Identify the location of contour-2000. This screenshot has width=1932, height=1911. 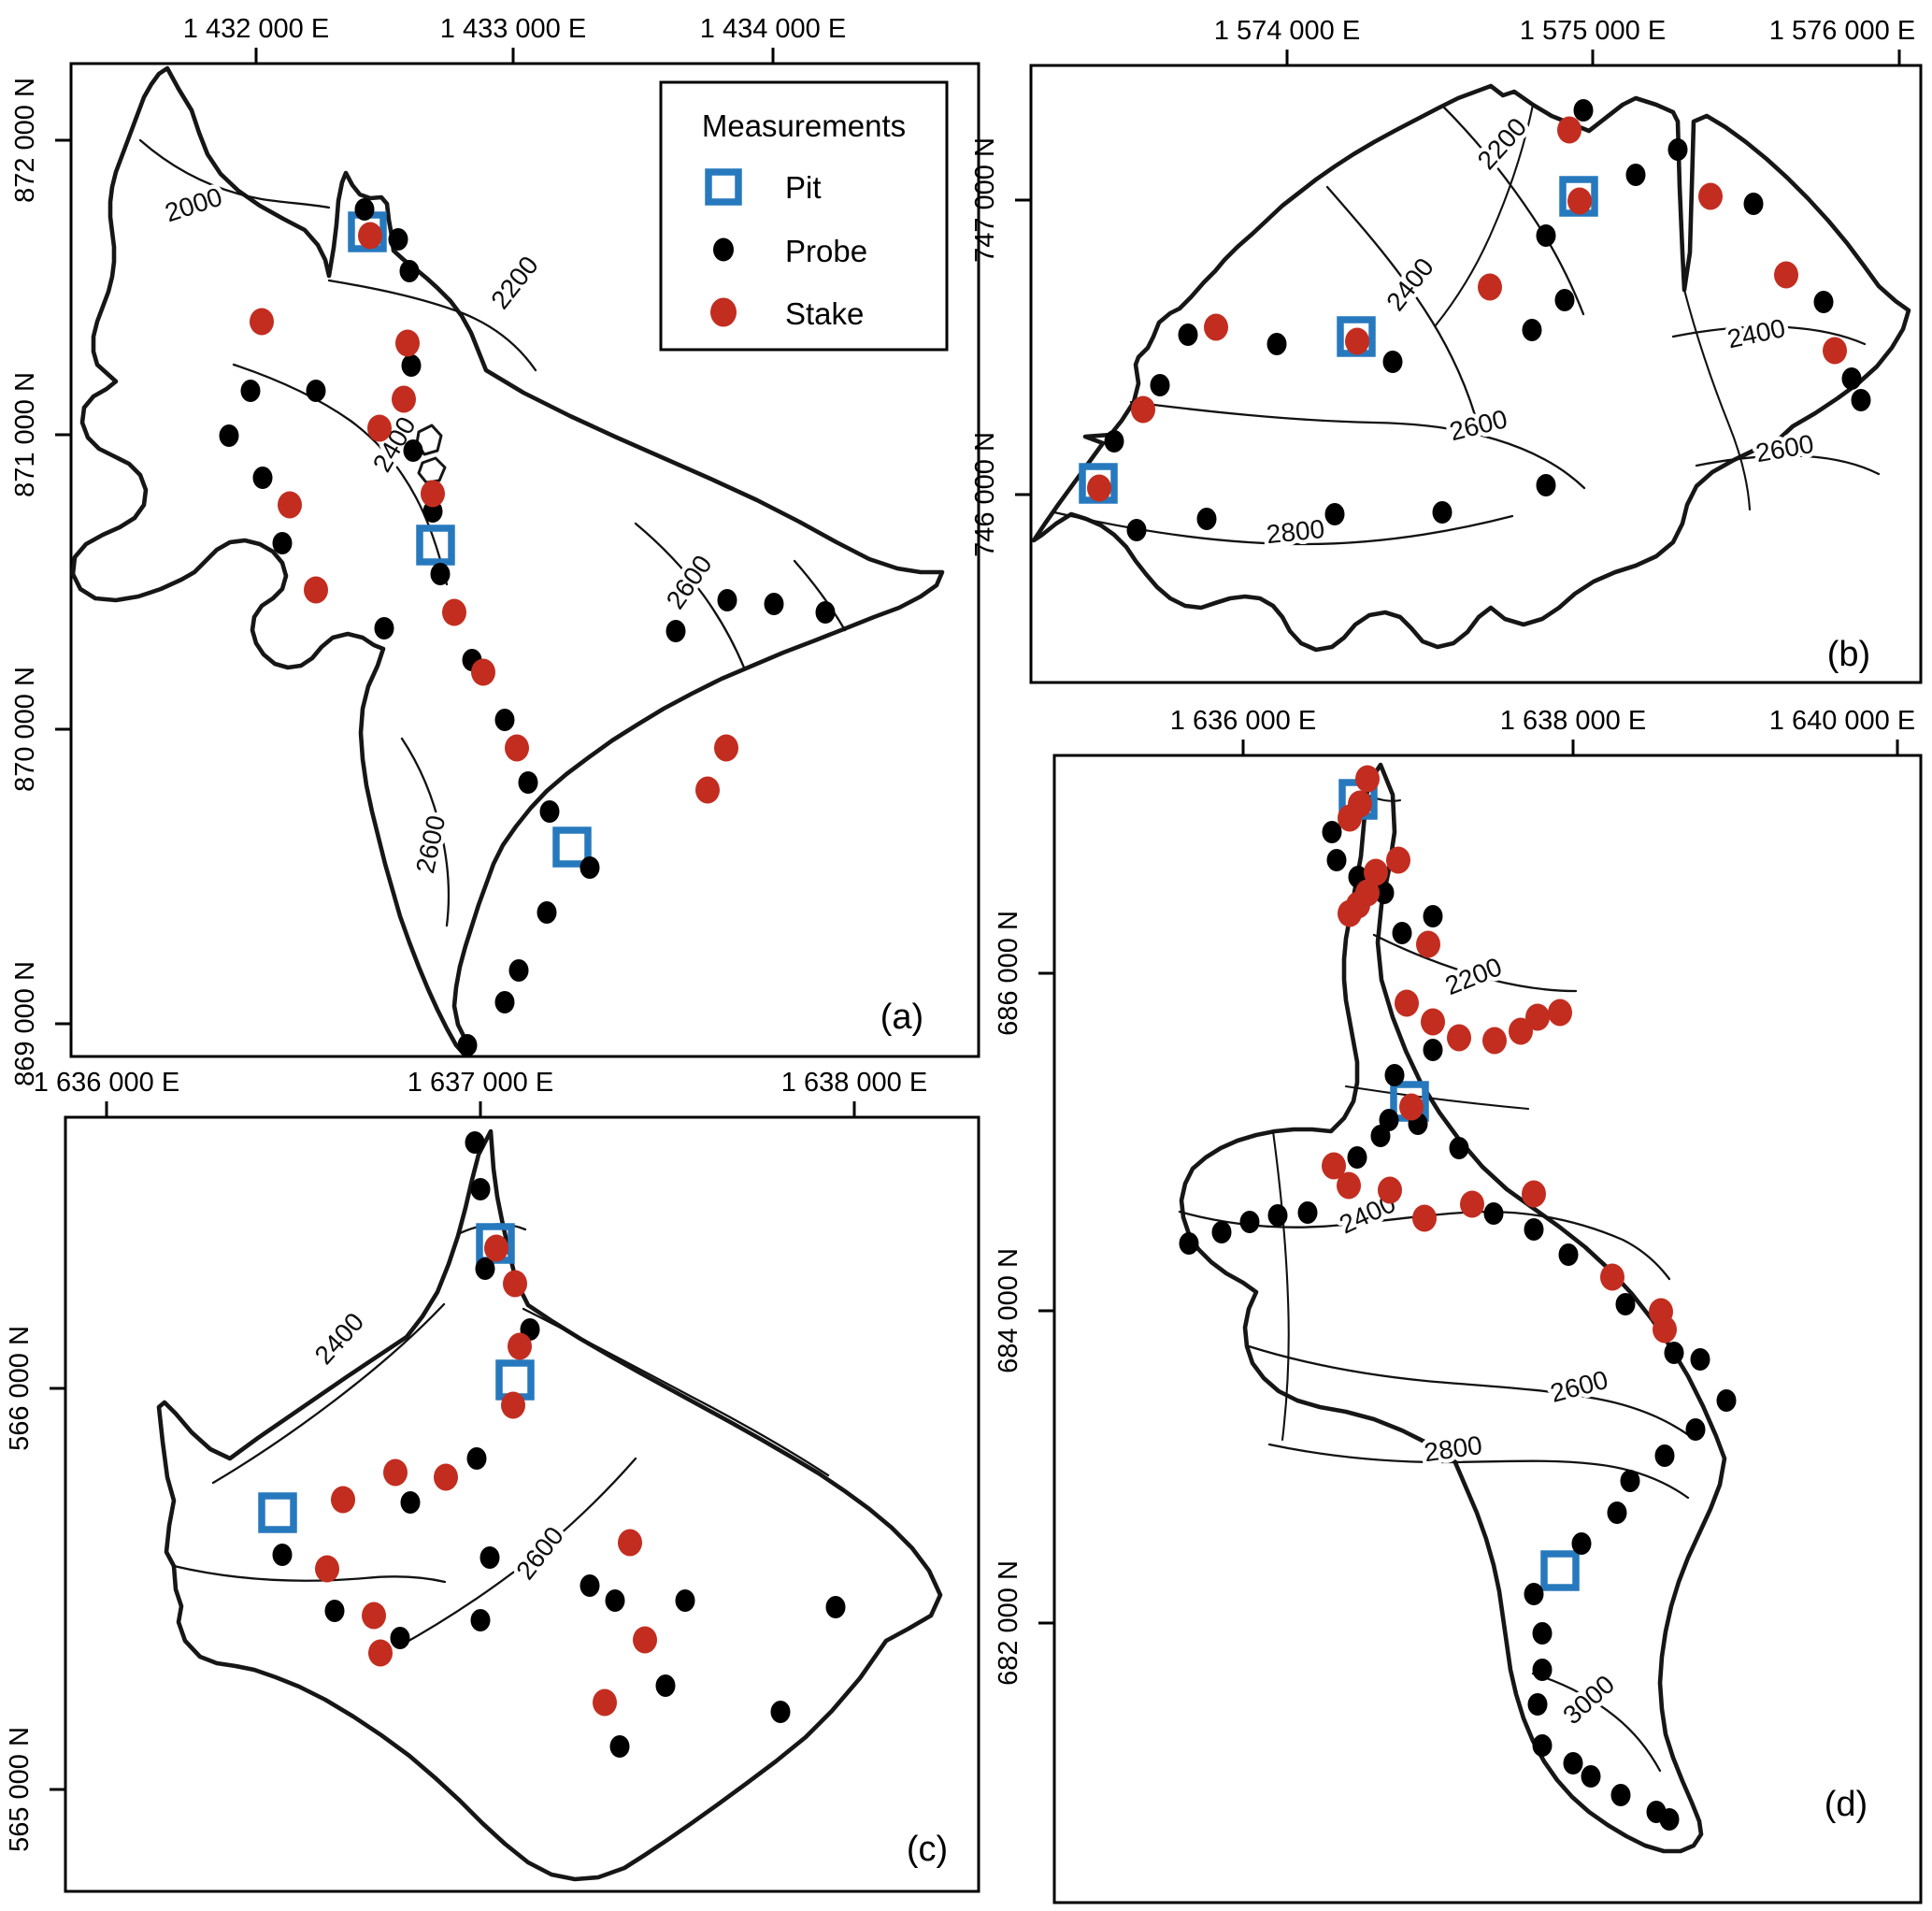
(234, 173).